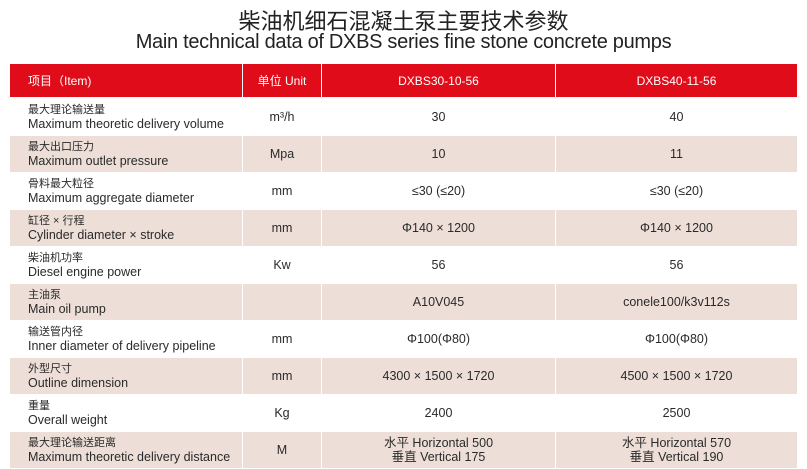  I want to click on model-2-cell: 水平 Horizontal 570 垂直 Vertical 190, so click(676, 450).